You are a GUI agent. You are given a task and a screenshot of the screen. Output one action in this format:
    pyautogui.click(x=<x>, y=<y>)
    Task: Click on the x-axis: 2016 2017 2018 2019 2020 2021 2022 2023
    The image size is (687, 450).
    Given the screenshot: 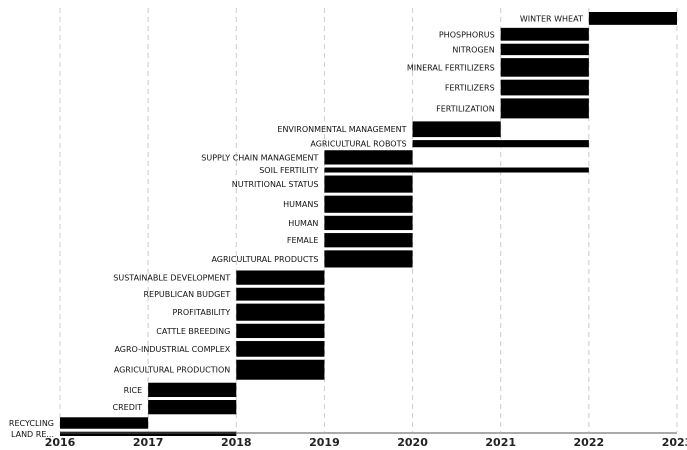 What is the action you would take?
    pyautogui.click(x=366, y=440)
    